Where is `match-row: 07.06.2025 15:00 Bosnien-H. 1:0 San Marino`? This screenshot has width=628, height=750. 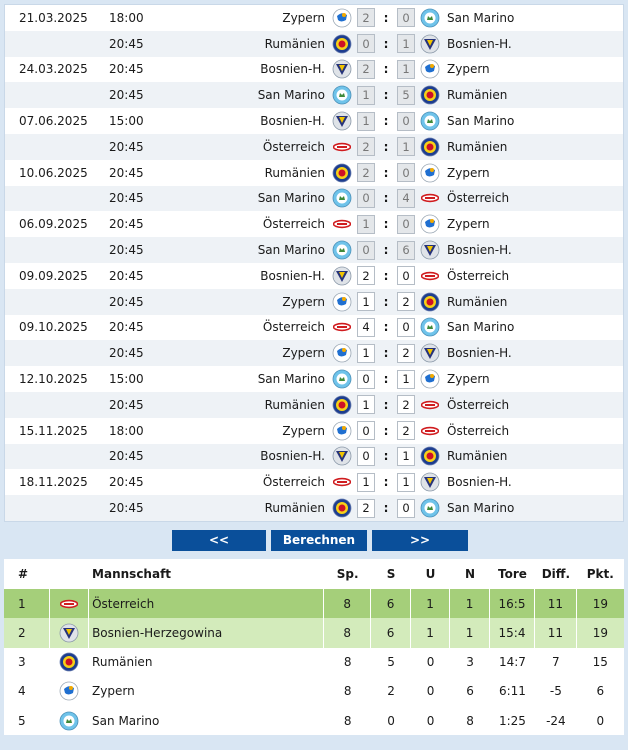
match-row: 07.06.2025 15:00 Bosnien-H. 1:0 San Marino is located at coordinates (314, 121).